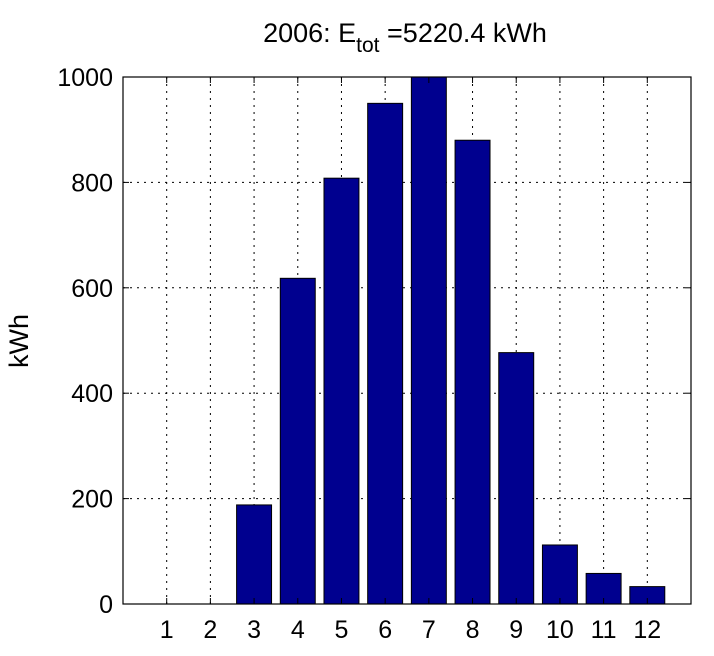  Describe the element at coordinates (429, 630) in the screenshot. I see `x-tick-label-7: 7` at that location.